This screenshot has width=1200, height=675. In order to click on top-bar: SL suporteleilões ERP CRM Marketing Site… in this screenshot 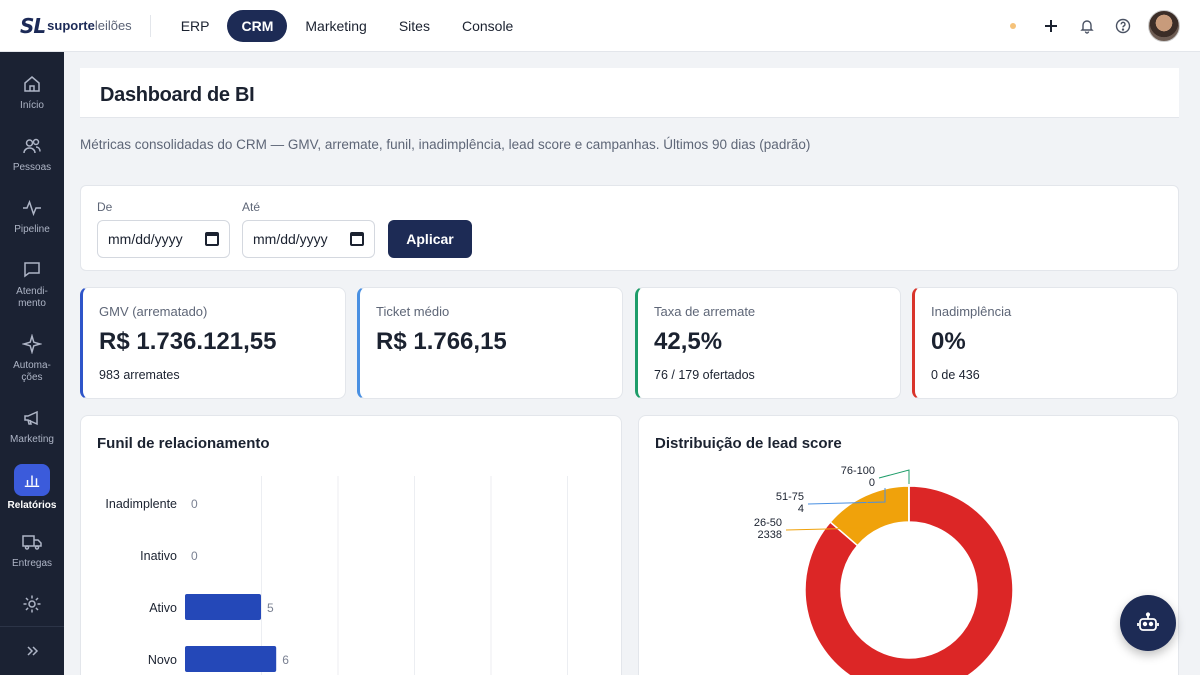, I will do `click(600, 26)`.